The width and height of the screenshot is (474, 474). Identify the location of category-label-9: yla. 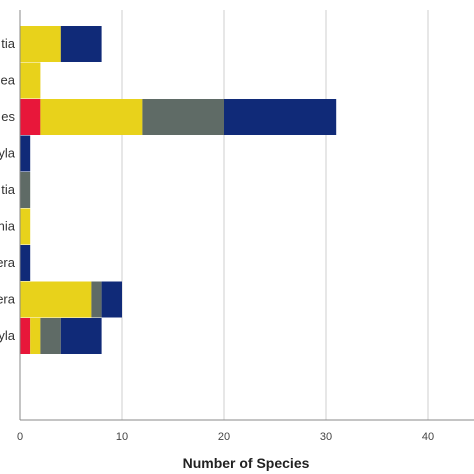
(8, 335).